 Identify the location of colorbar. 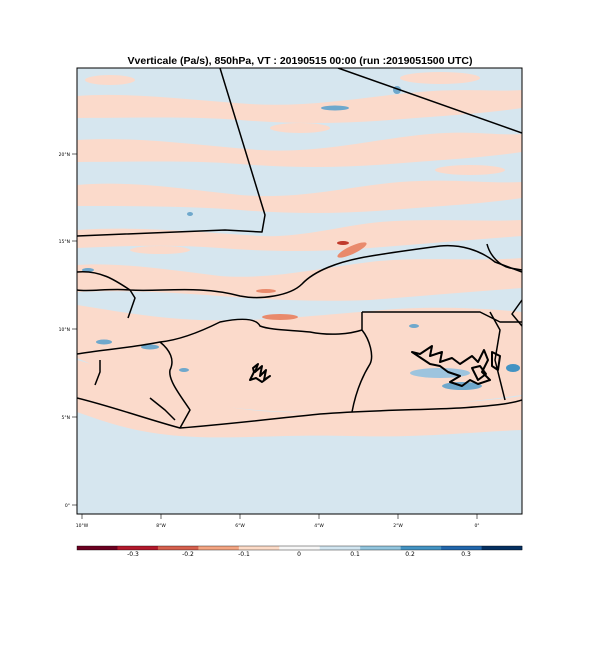
(299, 548).